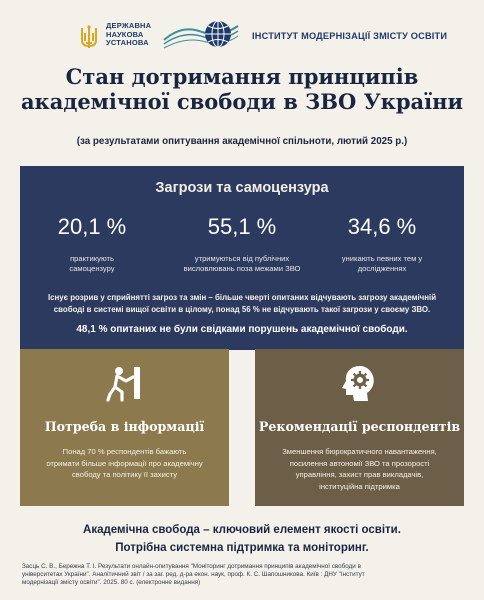 The height and width of the screenshot is (600, 484). What do you see at coordinates (92, 244) in the screenshot?
I see `stat-self-censorship: 20,1 % практикують самоцензуру` at bounding box center [92, 244].